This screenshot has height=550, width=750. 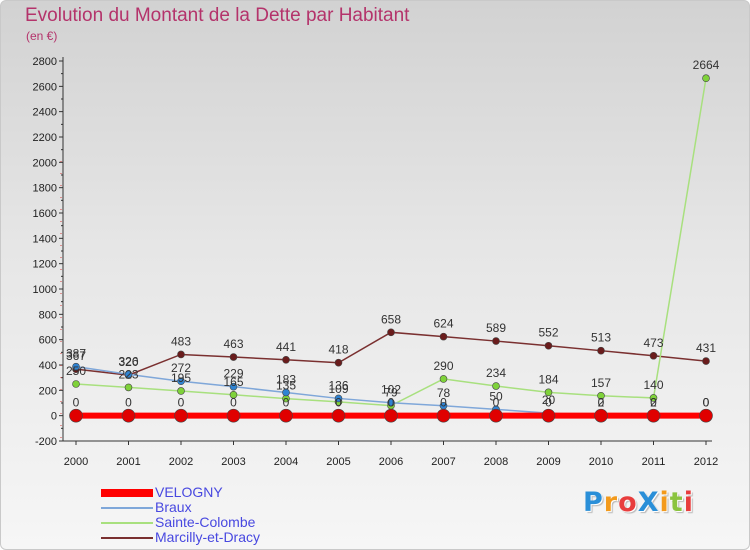 I want to click on data-label: 483, so click(x=181, y=341).